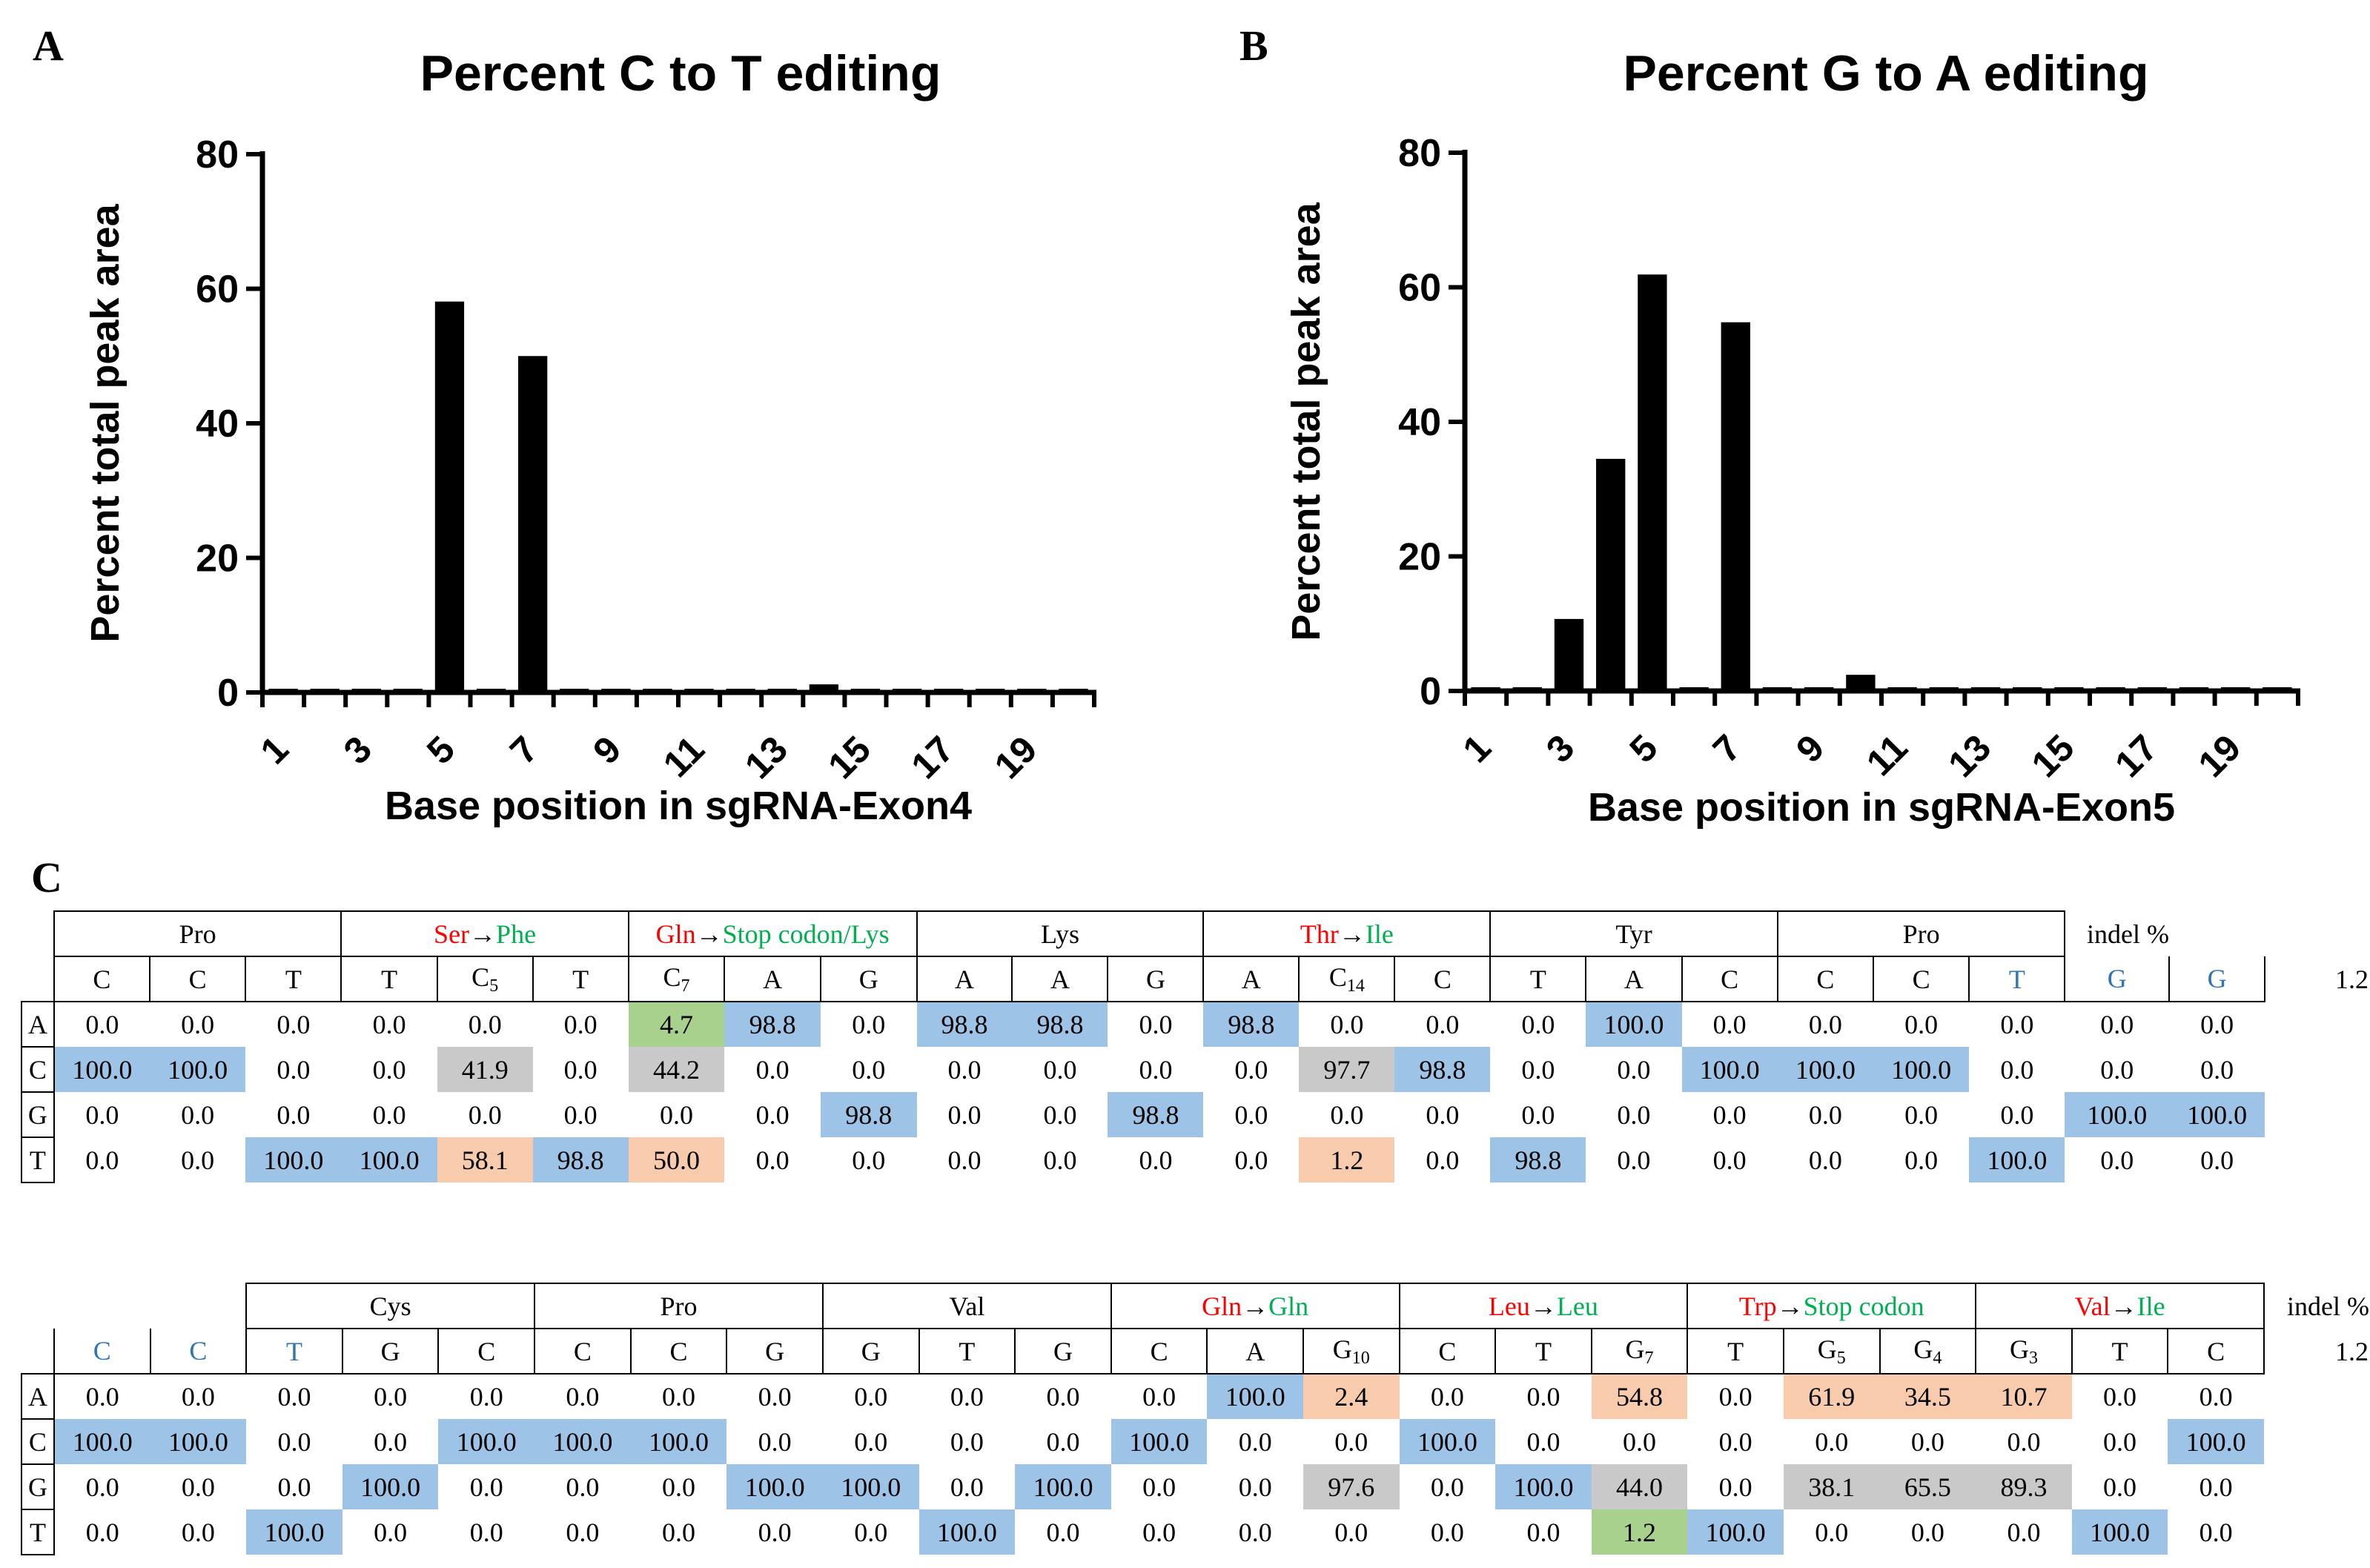 Image resolution: width=2370 pixels, height=1568 pixels. What do you see at coordinates (1927, 1396) in the screenshot?
I see `data-cell: 34.5` at bounding box center [1927, 1396].